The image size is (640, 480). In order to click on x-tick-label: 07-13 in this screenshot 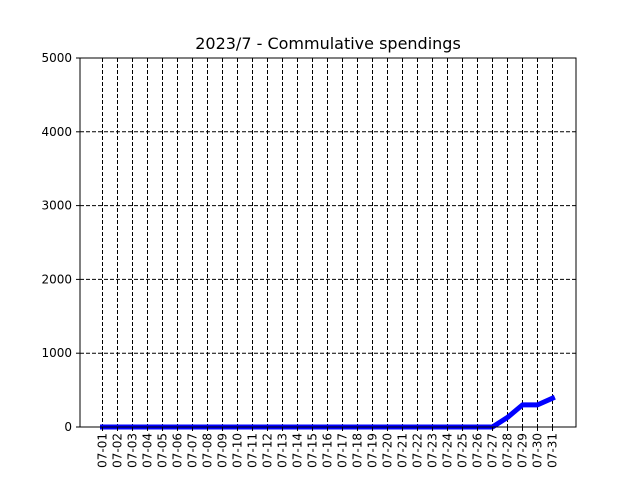, I will do `click(283, 450)`.